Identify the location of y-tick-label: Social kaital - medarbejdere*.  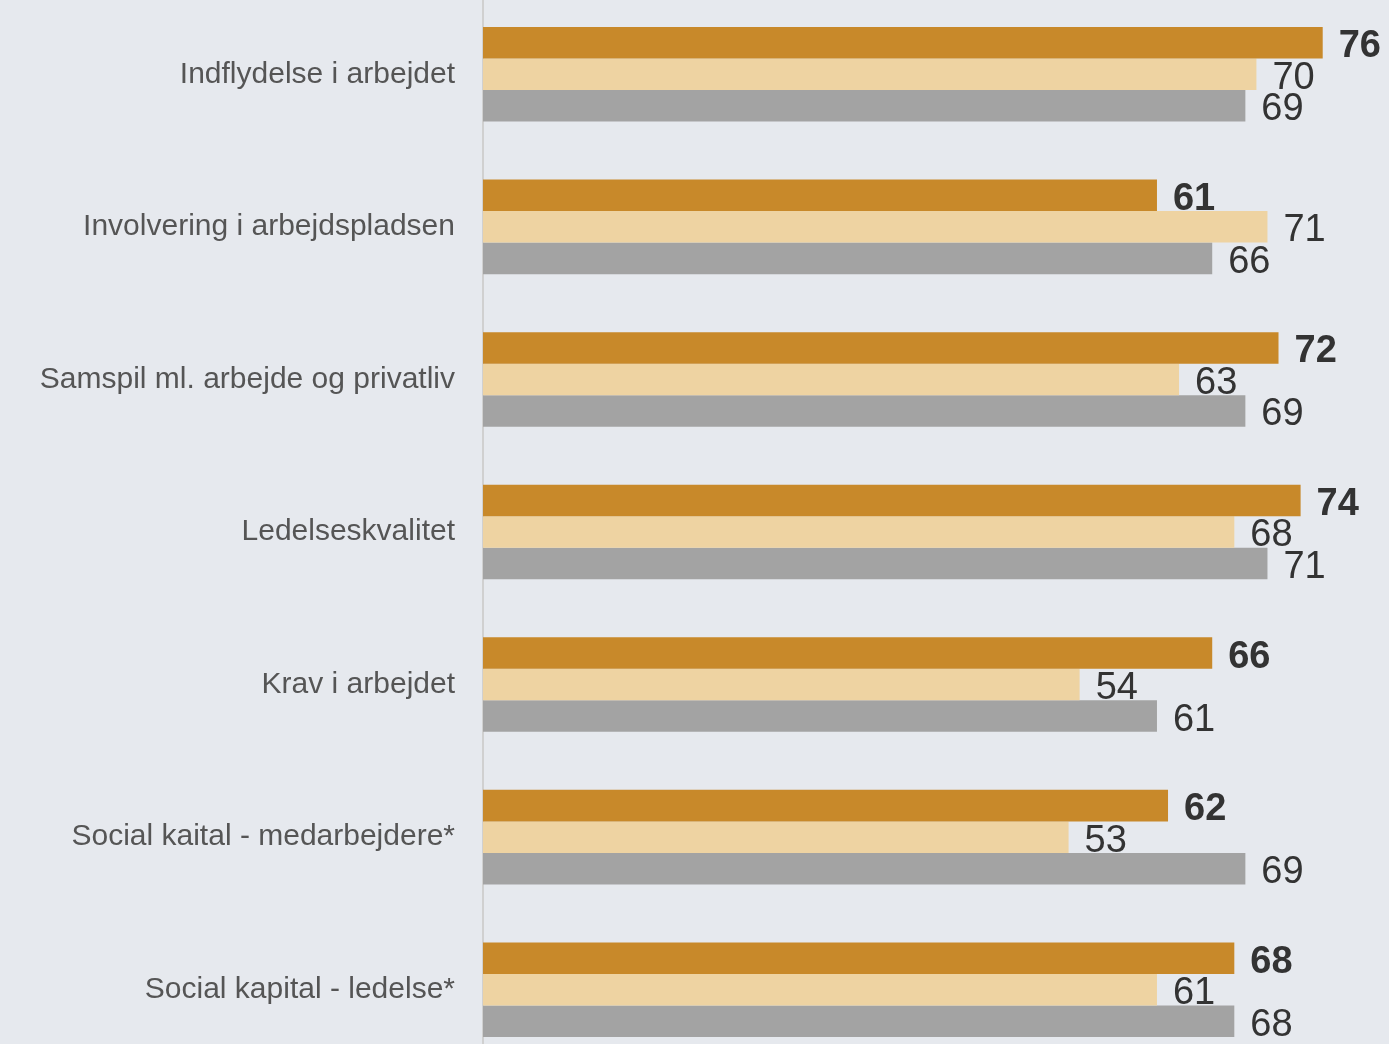
(263, 835).